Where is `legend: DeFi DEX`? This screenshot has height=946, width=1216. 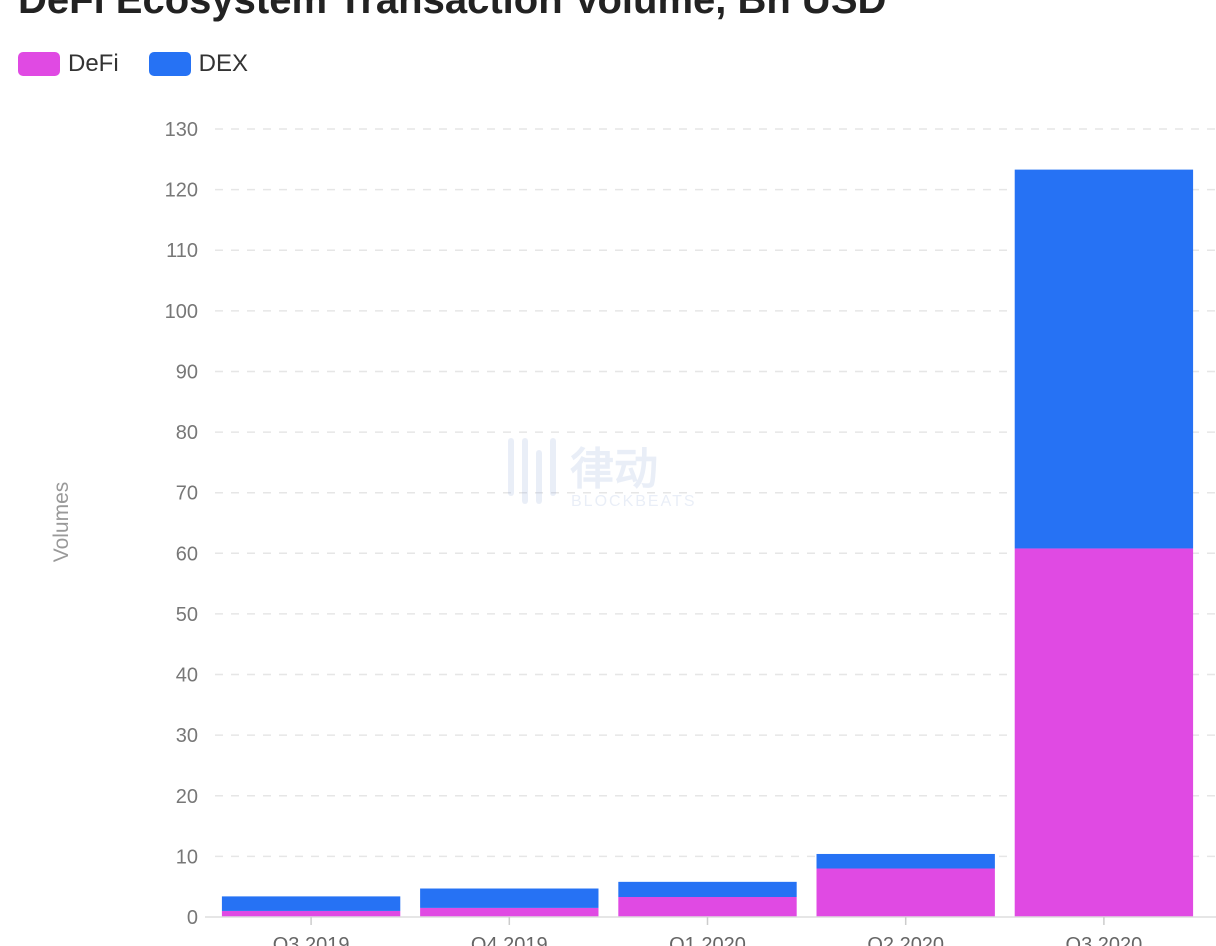 legend: DeFi DEX is located at coordinates (148, 64).